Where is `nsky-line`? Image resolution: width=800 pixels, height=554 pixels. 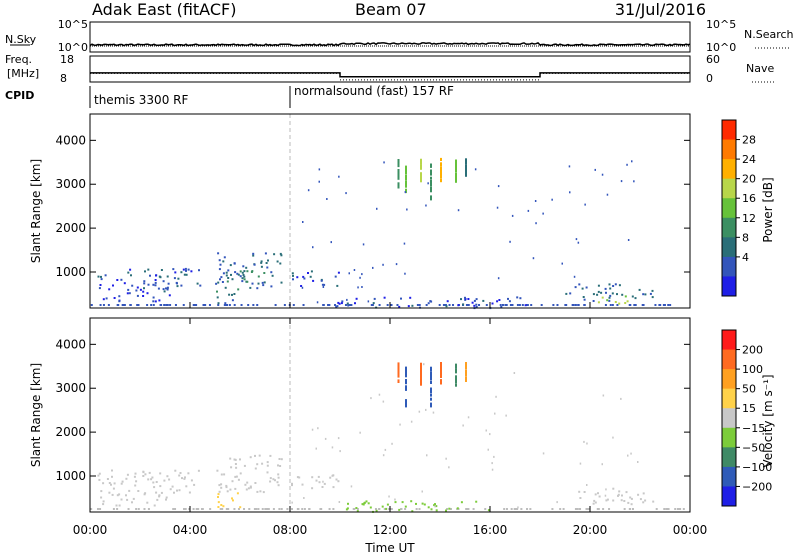
nsky-line is located at coordinates (390, 44).